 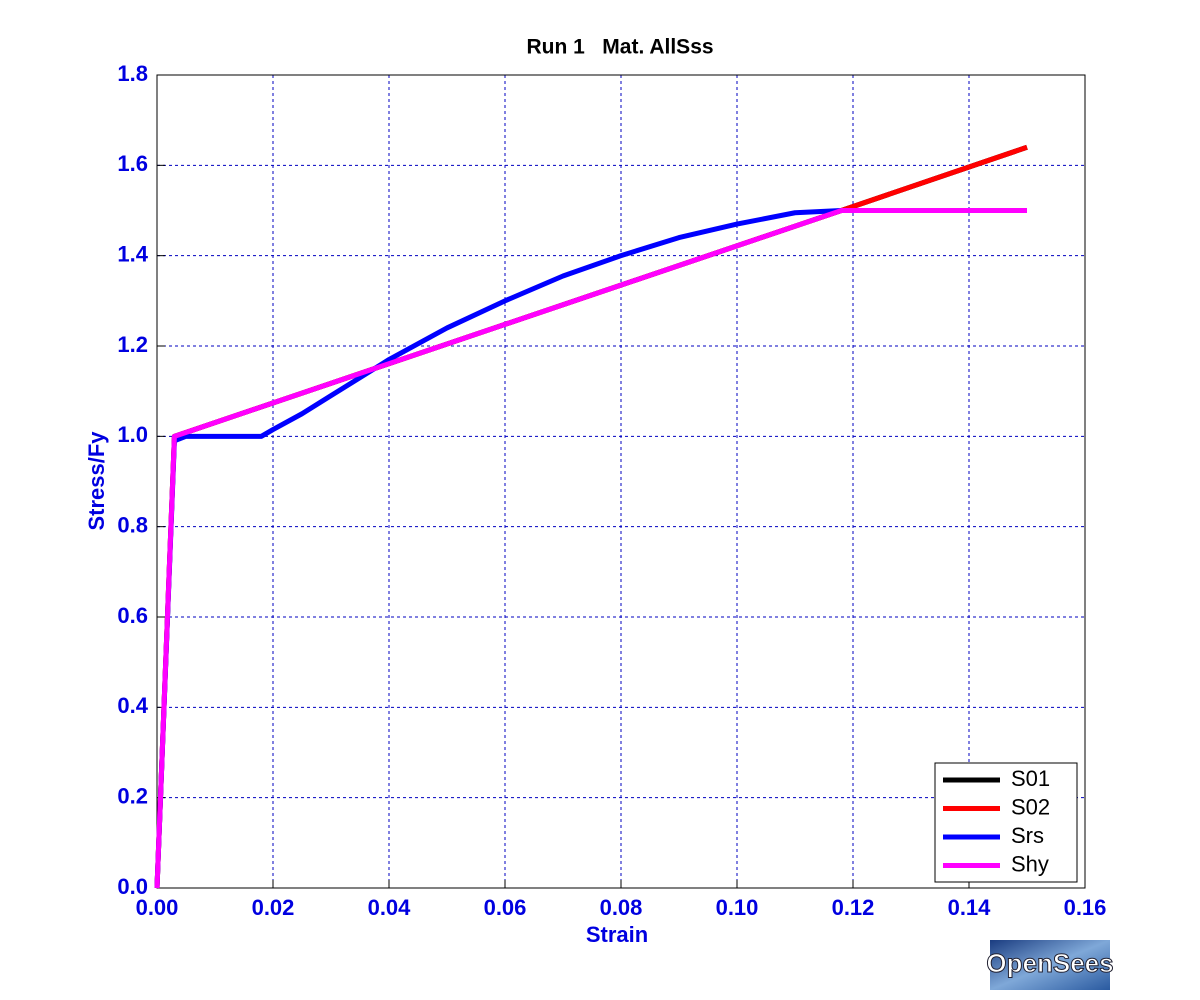 What do you see at coordinates (617, 934) in the screenshot?
I see `x-axis-label: Strain` at bounding box center [617, 934].